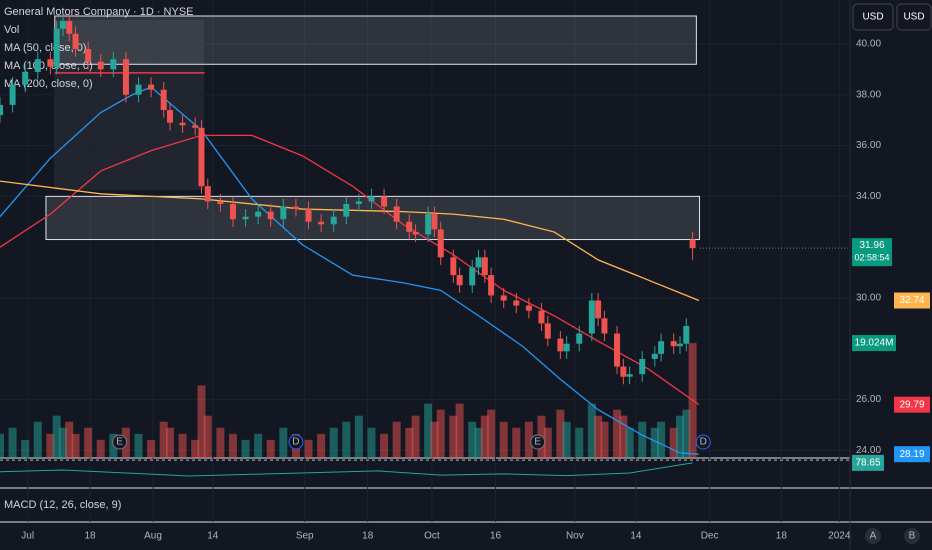 This screenshot has height=550, width=932. What do you see at coordinates (911, 454) in the screenshot?
I see `ma-last-label: 28.19` at bounding box center [911, 454].